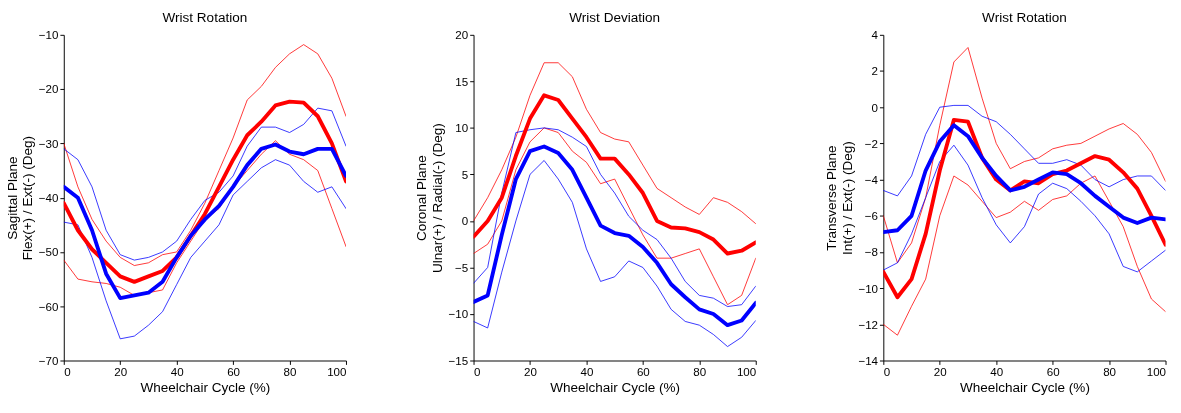 Image resolution: width=1181 pixels, height=413 pixels. What do you see at coordinates (429, 198) in the screenshot?
I see `y-axis-title: Coronal Plane Ulnar(+) / Radial(-) (Deg)` at bounding box center [429, 198].